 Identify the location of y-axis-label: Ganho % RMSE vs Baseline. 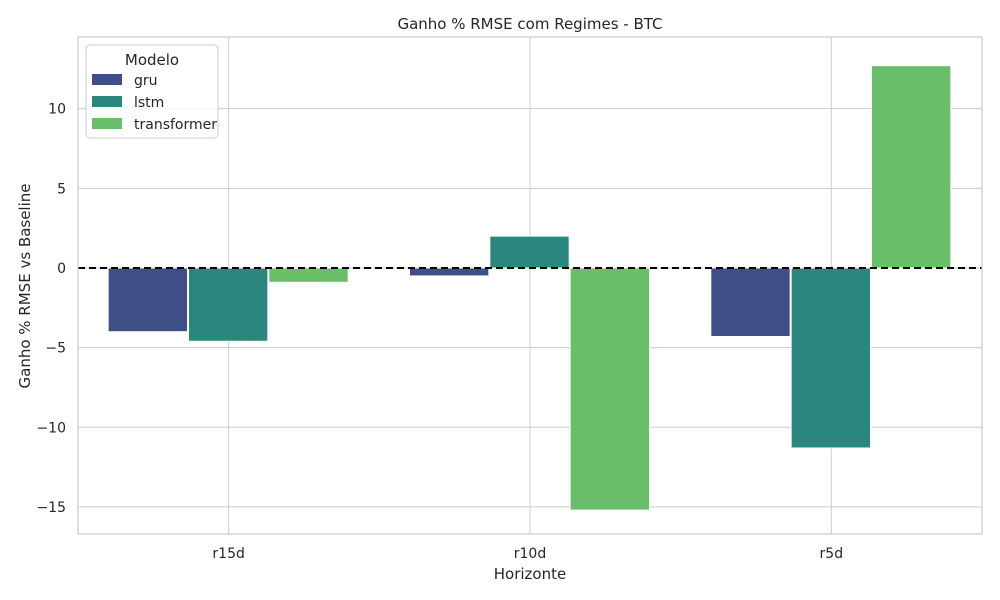
(25, 286).